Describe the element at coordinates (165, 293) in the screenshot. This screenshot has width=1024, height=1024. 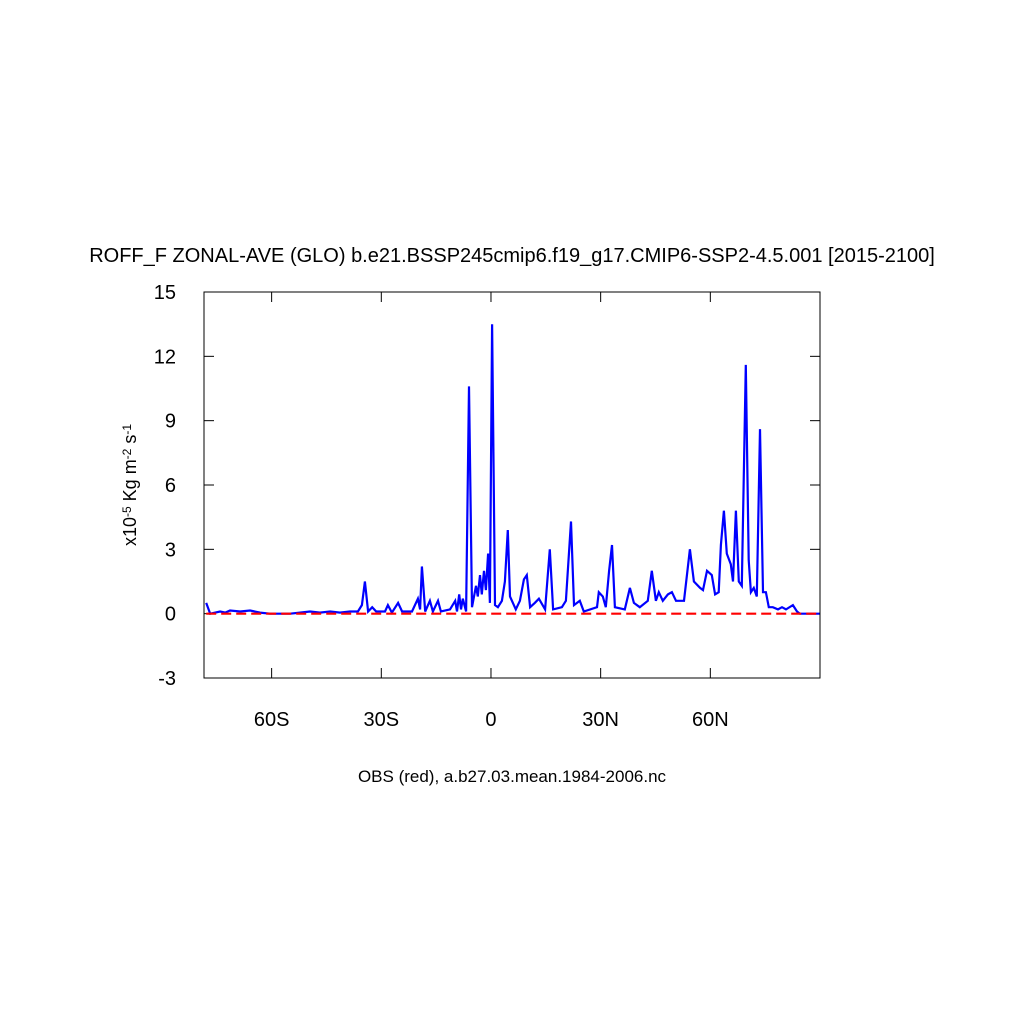
I see `y-tick-label: 15` at that location.